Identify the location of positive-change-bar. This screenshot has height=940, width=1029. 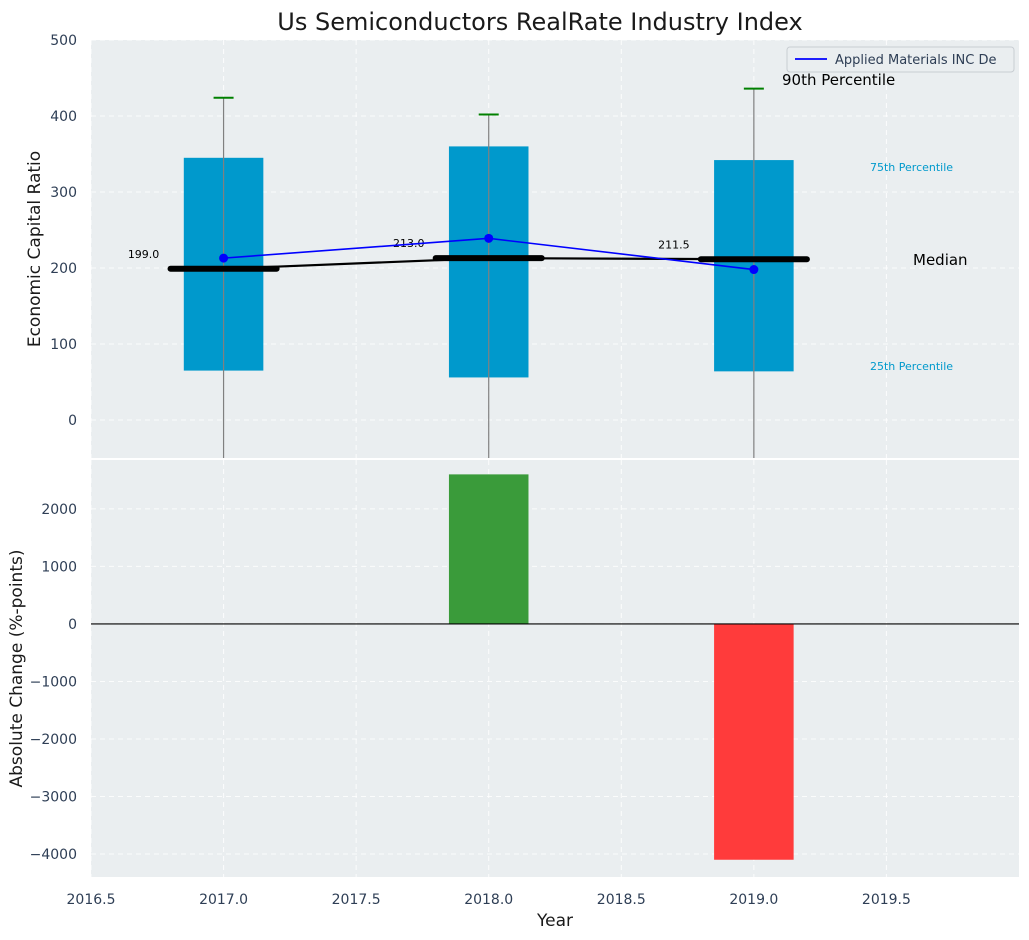
(488, 549).